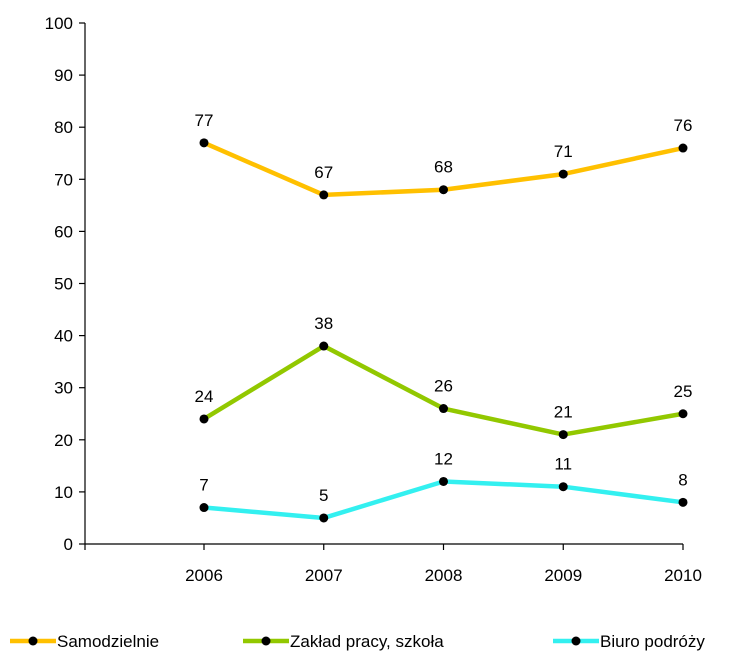 The width and height of the screenshot is (737, 657). I want to click on y-tick-label: 60, so click(63, 231).